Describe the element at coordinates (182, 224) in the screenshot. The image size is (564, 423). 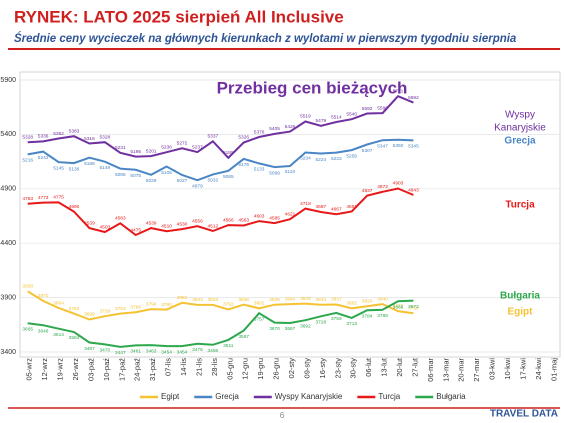
I see `data-label: 4530` at that location.